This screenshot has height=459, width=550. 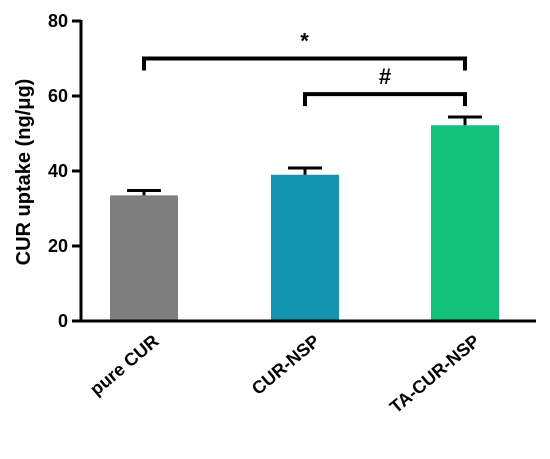 I want to click on bar-cur-nsp, so click(x=305, y=247).